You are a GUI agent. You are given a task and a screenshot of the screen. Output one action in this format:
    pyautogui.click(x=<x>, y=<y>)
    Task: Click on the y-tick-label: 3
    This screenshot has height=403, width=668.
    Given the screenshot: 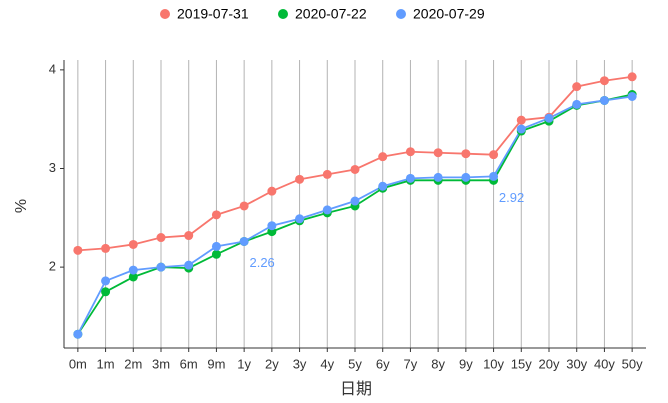 What is the action you would take?
    pyautogui.click(x=52, y=167)
    